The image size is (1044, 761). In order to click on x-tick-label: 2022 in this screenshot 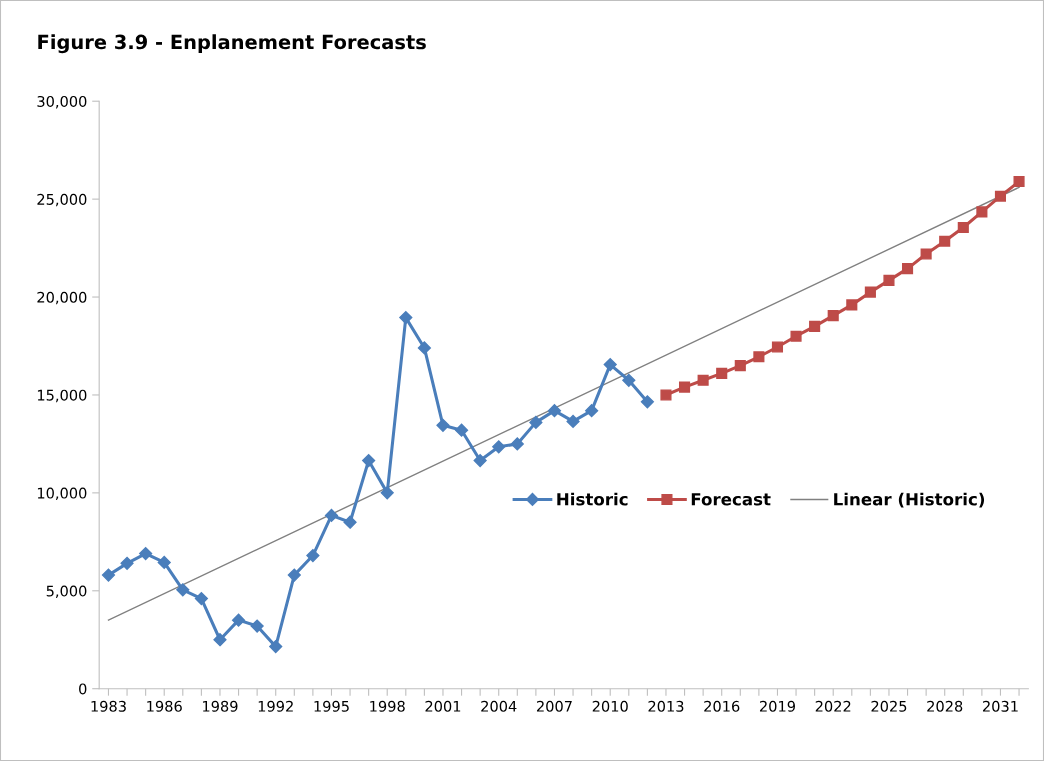, I will do `click(833, 706)`.